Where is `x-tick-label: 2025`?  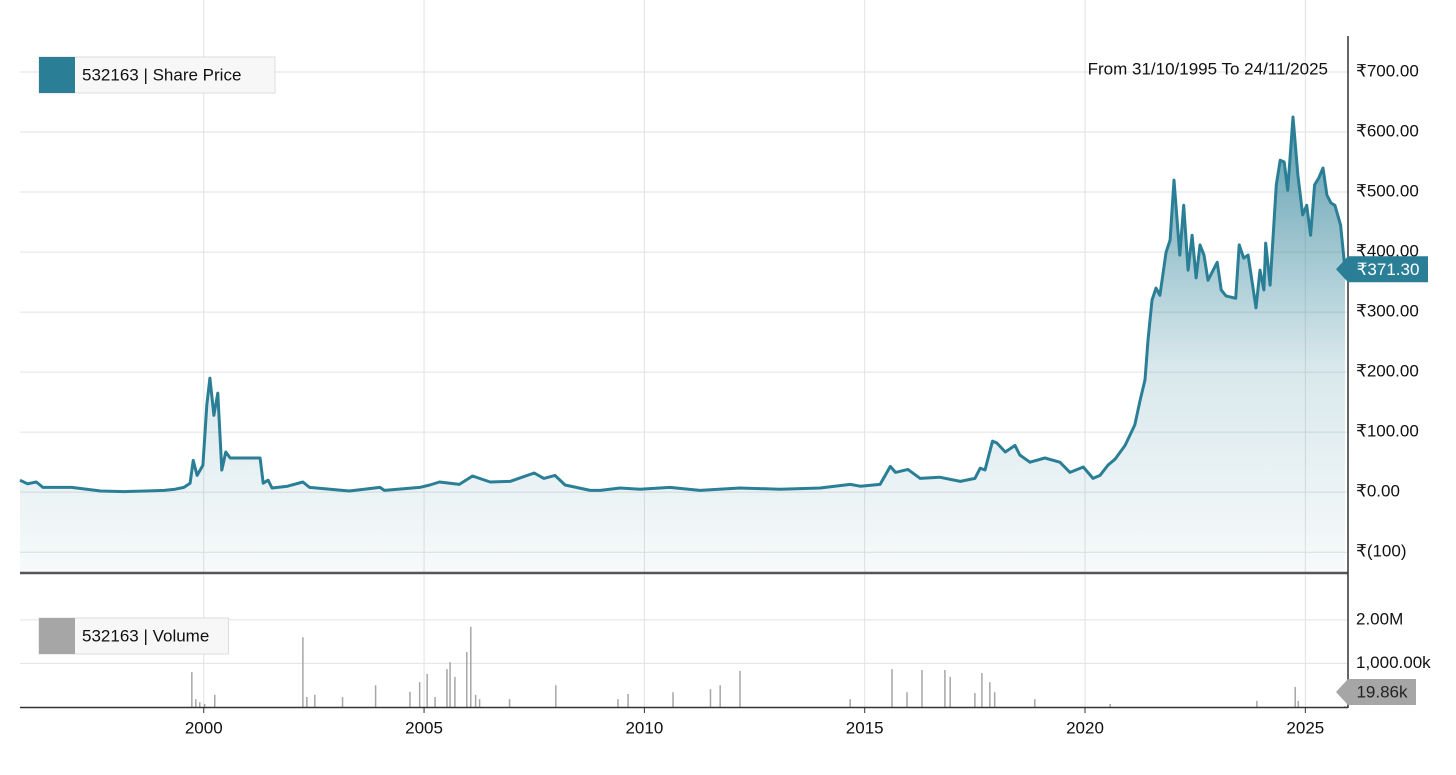
x-tick-label: 2025 is located at coordinates (1305, 727).